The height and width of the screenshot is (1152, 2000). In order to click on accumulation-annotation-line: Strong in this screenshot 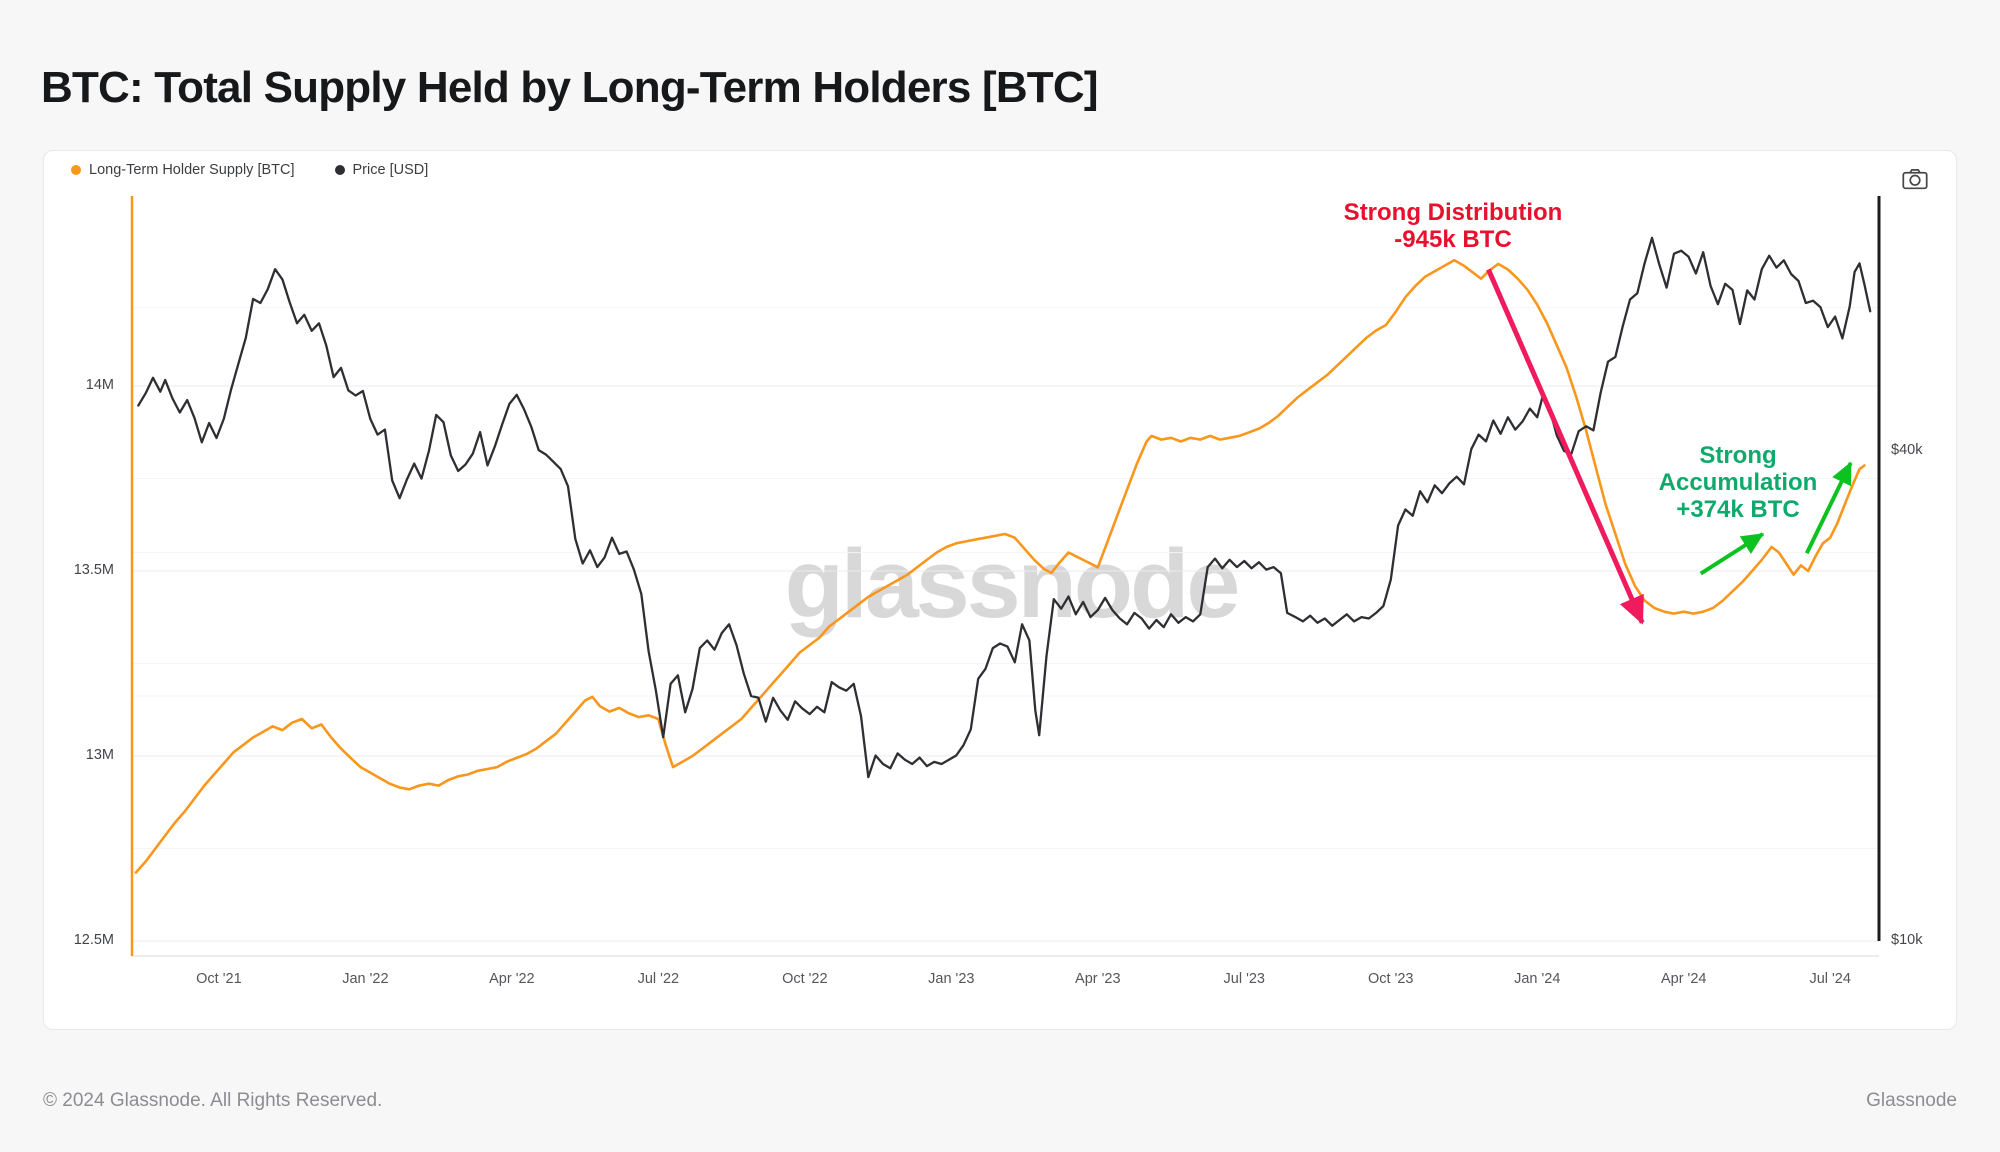, I will do `click(1738, 455)`.